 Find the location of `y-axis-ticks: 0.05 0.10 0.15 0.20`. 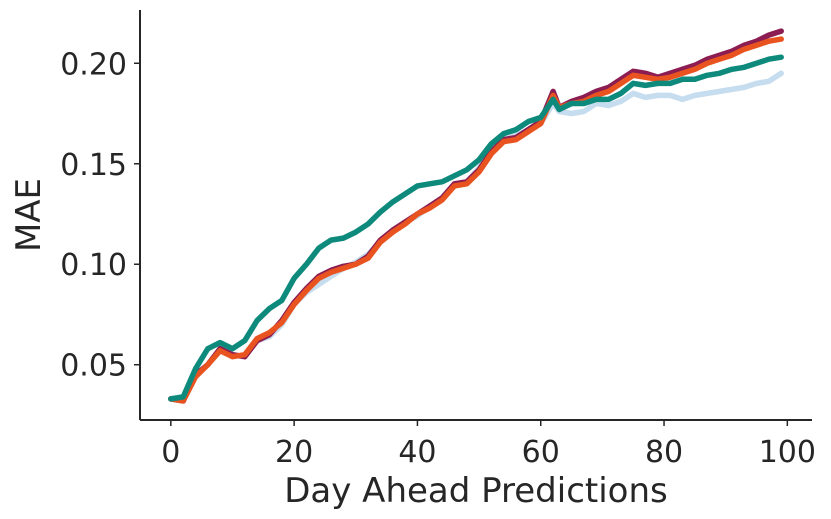

y-axis-ticks: 0.05 0.10 0.15 0.20 is located at coordinates (100, 215).